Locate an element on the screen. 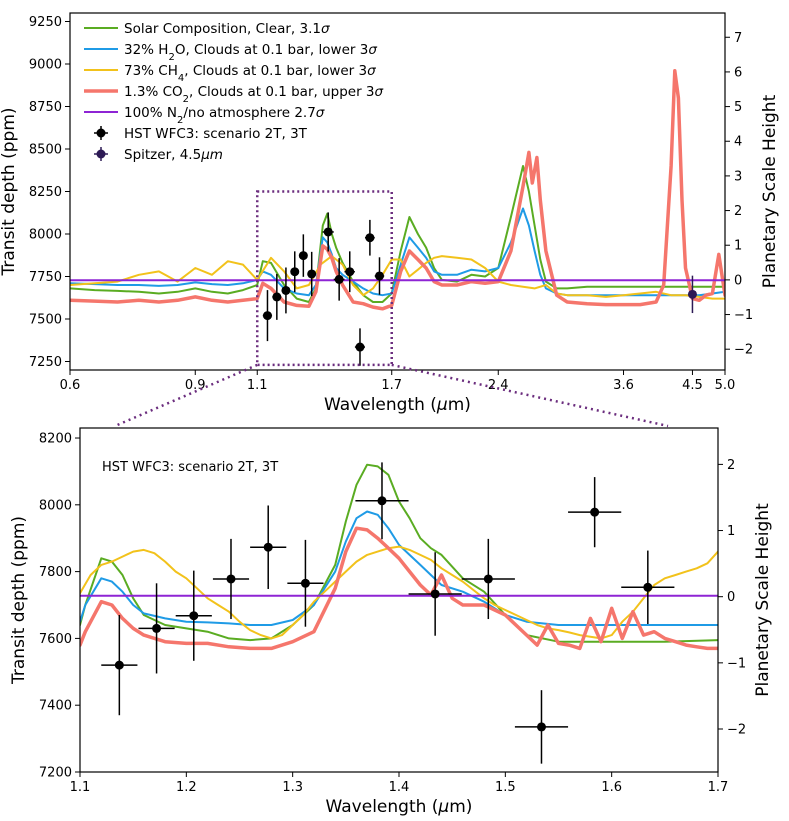 This screenshot has width=789, height=821. bottom-ytick-label-0: 7200 is located at coordinates (55, 773).